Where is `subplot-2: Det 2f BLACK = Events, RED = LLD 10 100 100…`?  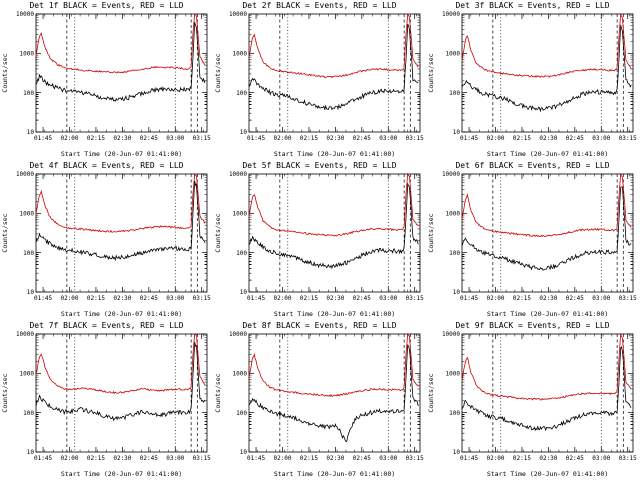 subplot-2: Det 2f BLACK = Events, RED = LLD 10 100 100… is located at coordinates (319, 80).